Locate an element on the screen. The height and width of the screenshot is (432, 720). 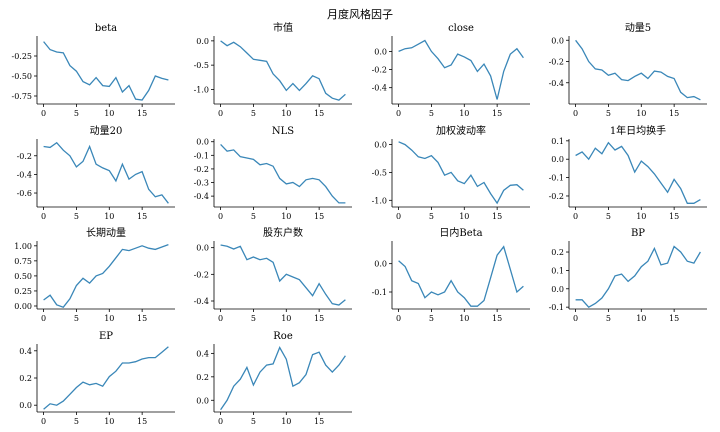
panel-5: NLS 0.0 -0.1 -0.2 -0.3 -0.4 0 5 10 15 is located at coordinates (273, 173).